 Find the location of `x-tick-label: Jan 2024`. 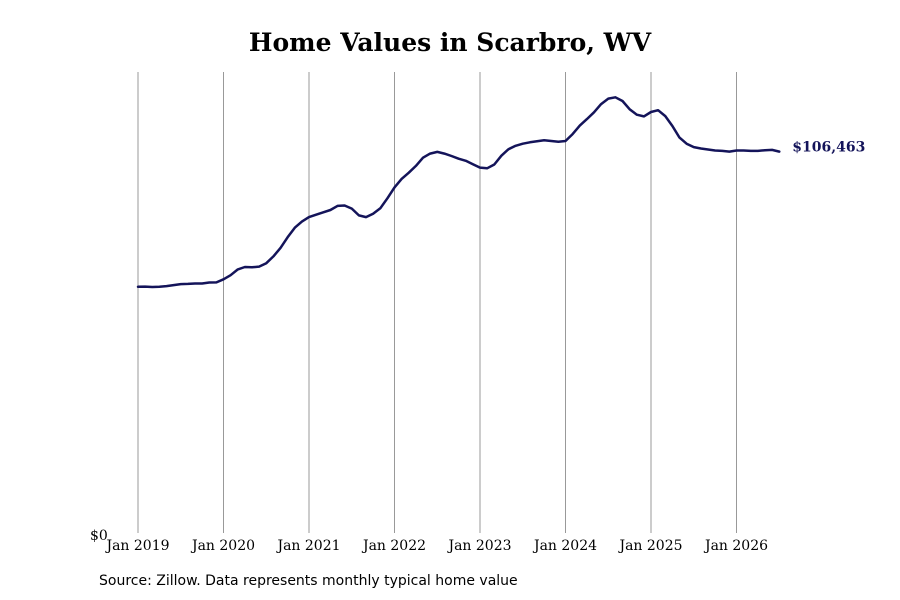

x-tick-label: Jan 2024 is located at coordinates (564, 546).